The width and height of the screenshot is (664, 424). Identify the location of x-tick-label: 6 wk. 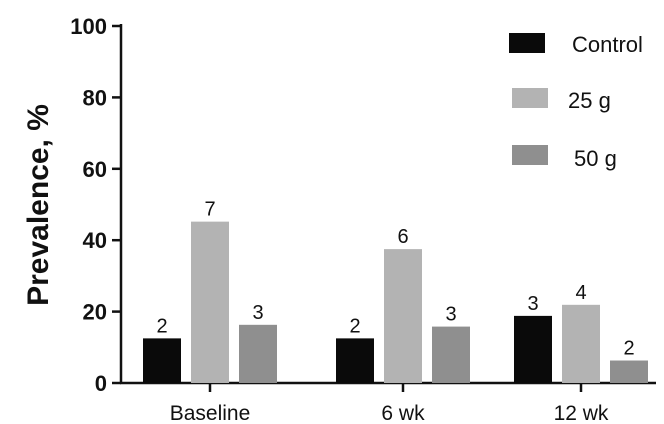
(403, 413).